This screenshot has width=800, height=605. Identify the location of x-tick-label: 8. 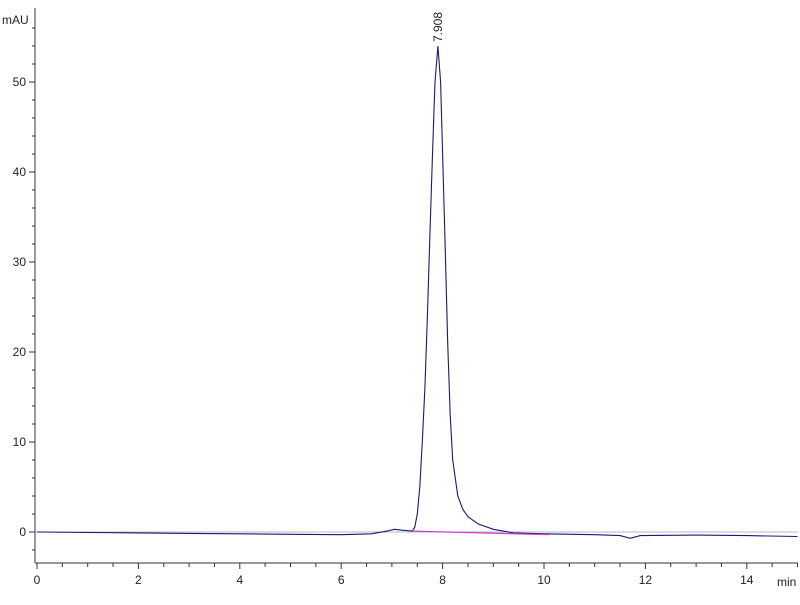
(442, 580).